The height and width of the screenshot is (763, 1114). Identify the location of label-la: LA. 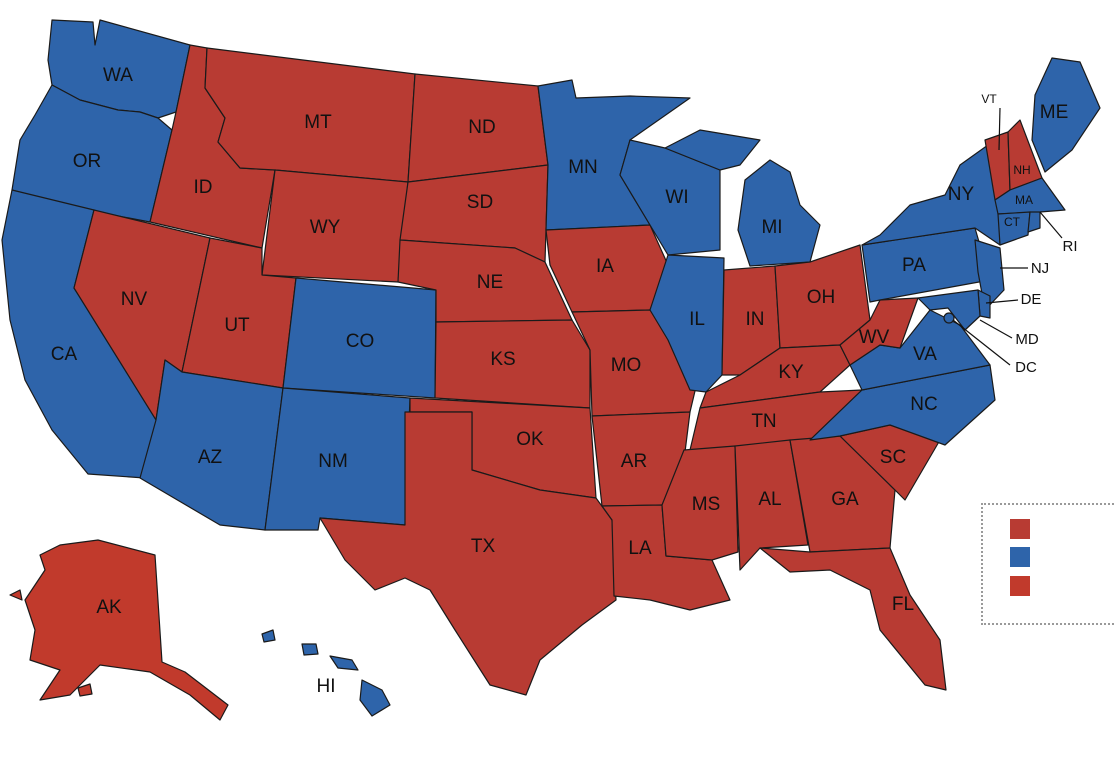
(640, 548).